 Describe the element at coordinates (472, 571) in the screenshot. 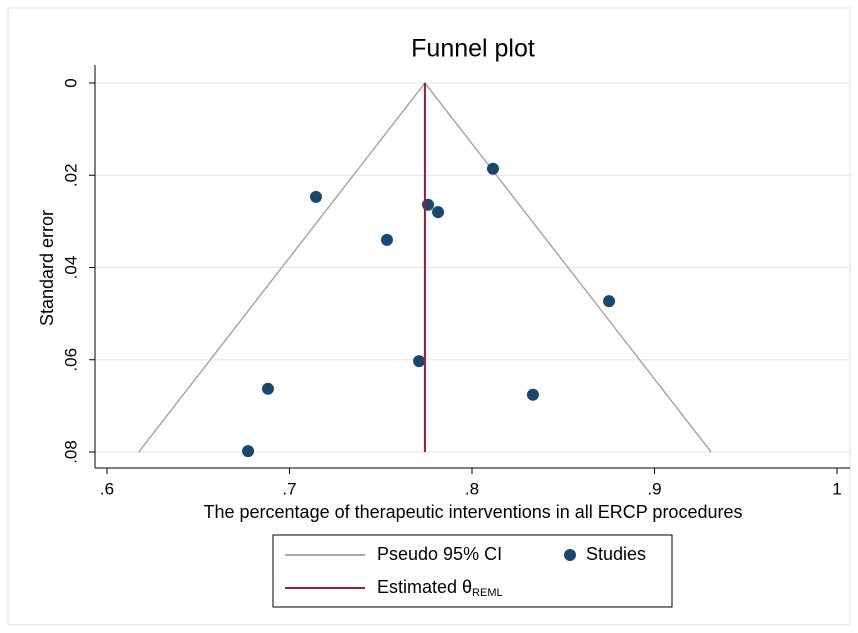

I see `legend` at that location.